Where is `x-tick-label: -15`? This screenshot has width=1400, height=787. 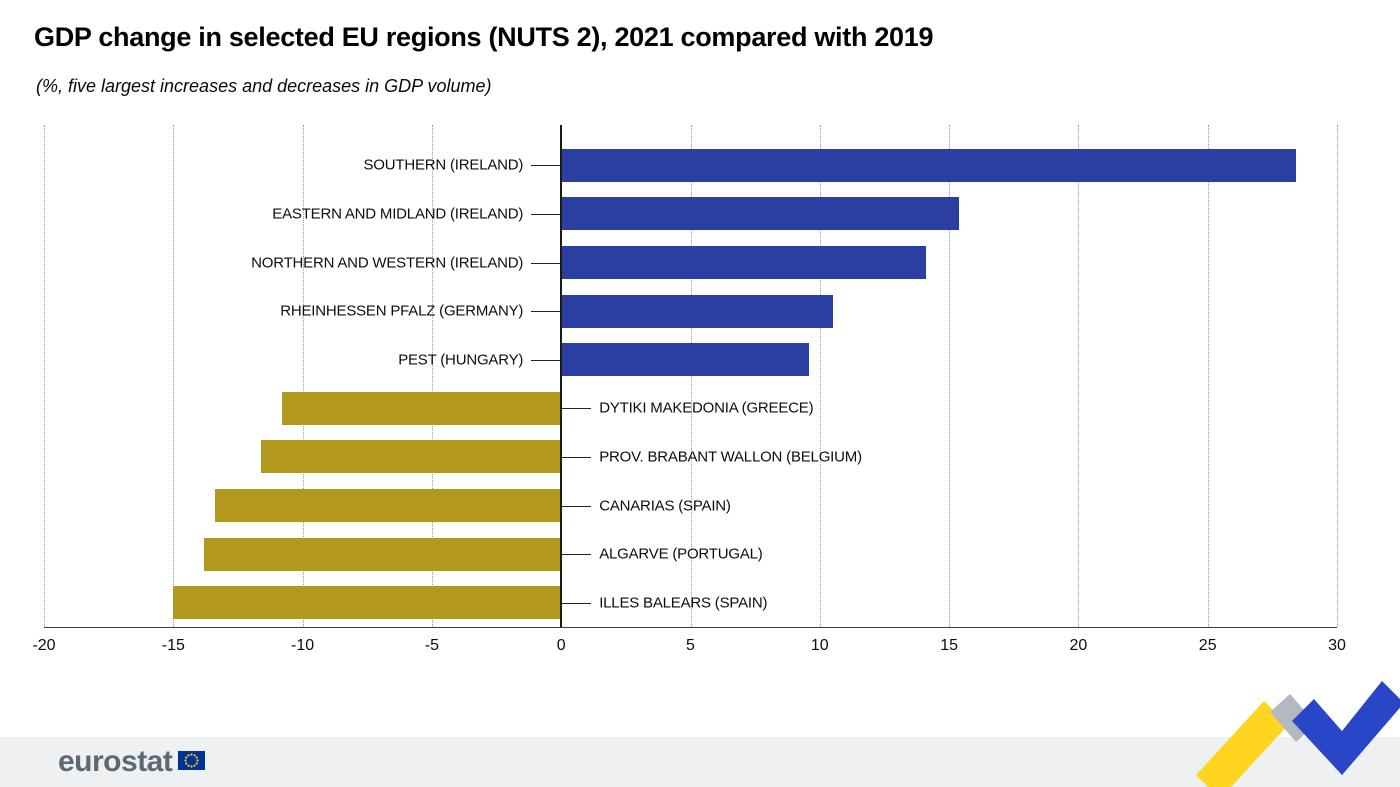 x-tick-label: -15 is located at coordinates (173, 645).